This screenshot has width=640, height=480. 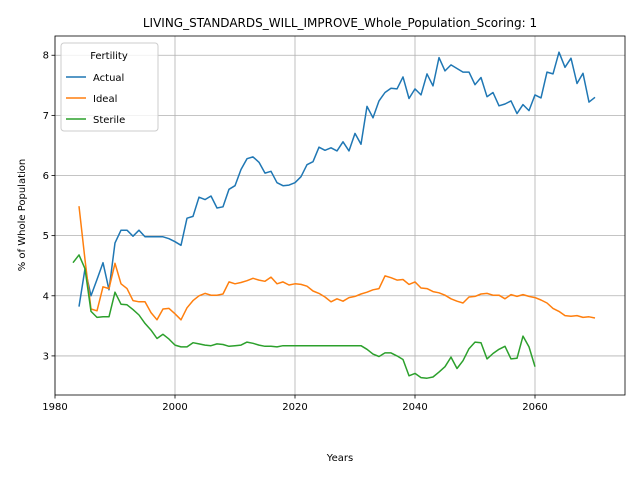 I want to click on legend: Fertility Actual Ideal Sterile, so click(x=109, y=87).